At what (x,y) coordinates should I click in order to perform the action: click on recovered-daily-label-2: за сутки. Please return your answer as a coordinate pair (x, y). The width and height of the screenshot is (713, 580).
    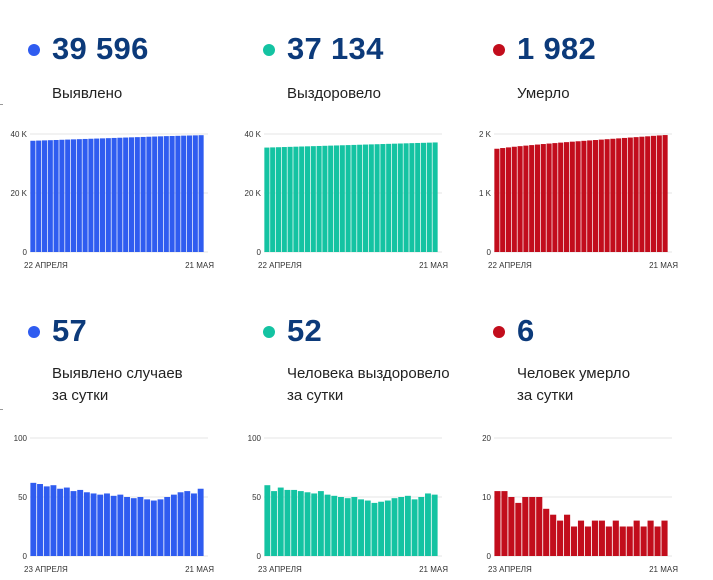
    Looking at the image, I should click on (315, 395).